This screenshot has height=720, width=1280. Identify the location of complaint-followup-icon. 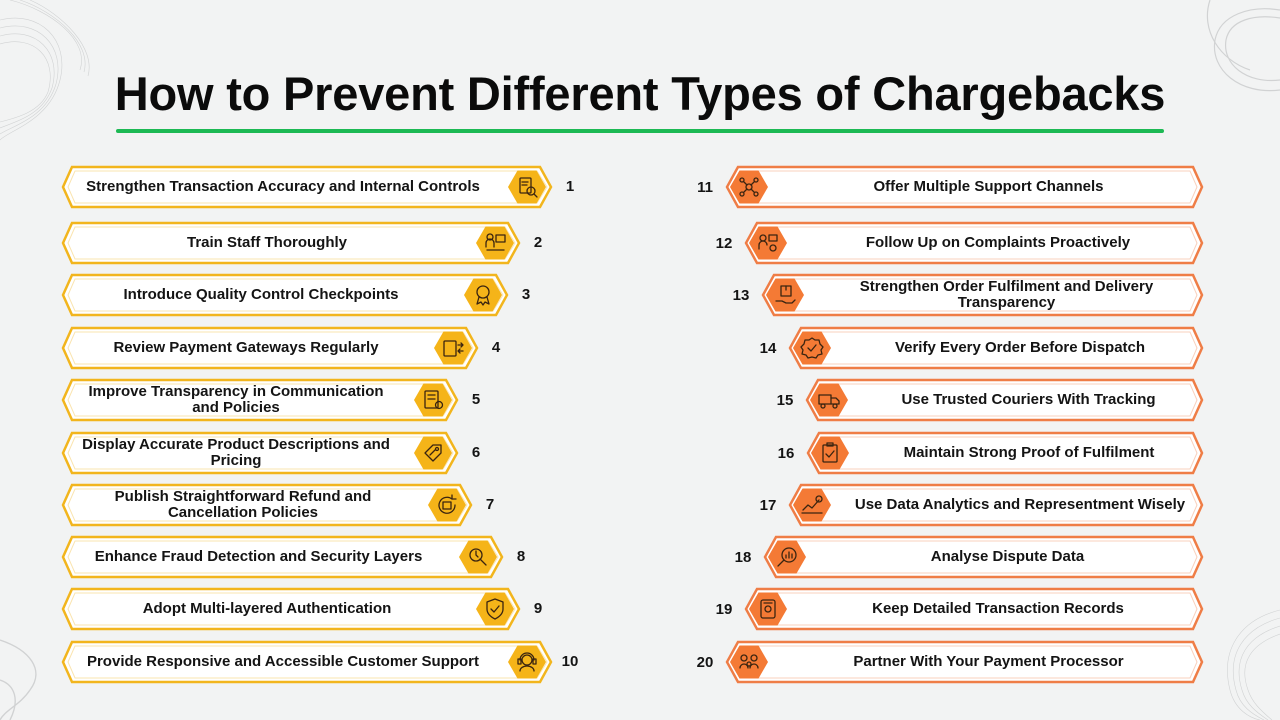
(768, 243).